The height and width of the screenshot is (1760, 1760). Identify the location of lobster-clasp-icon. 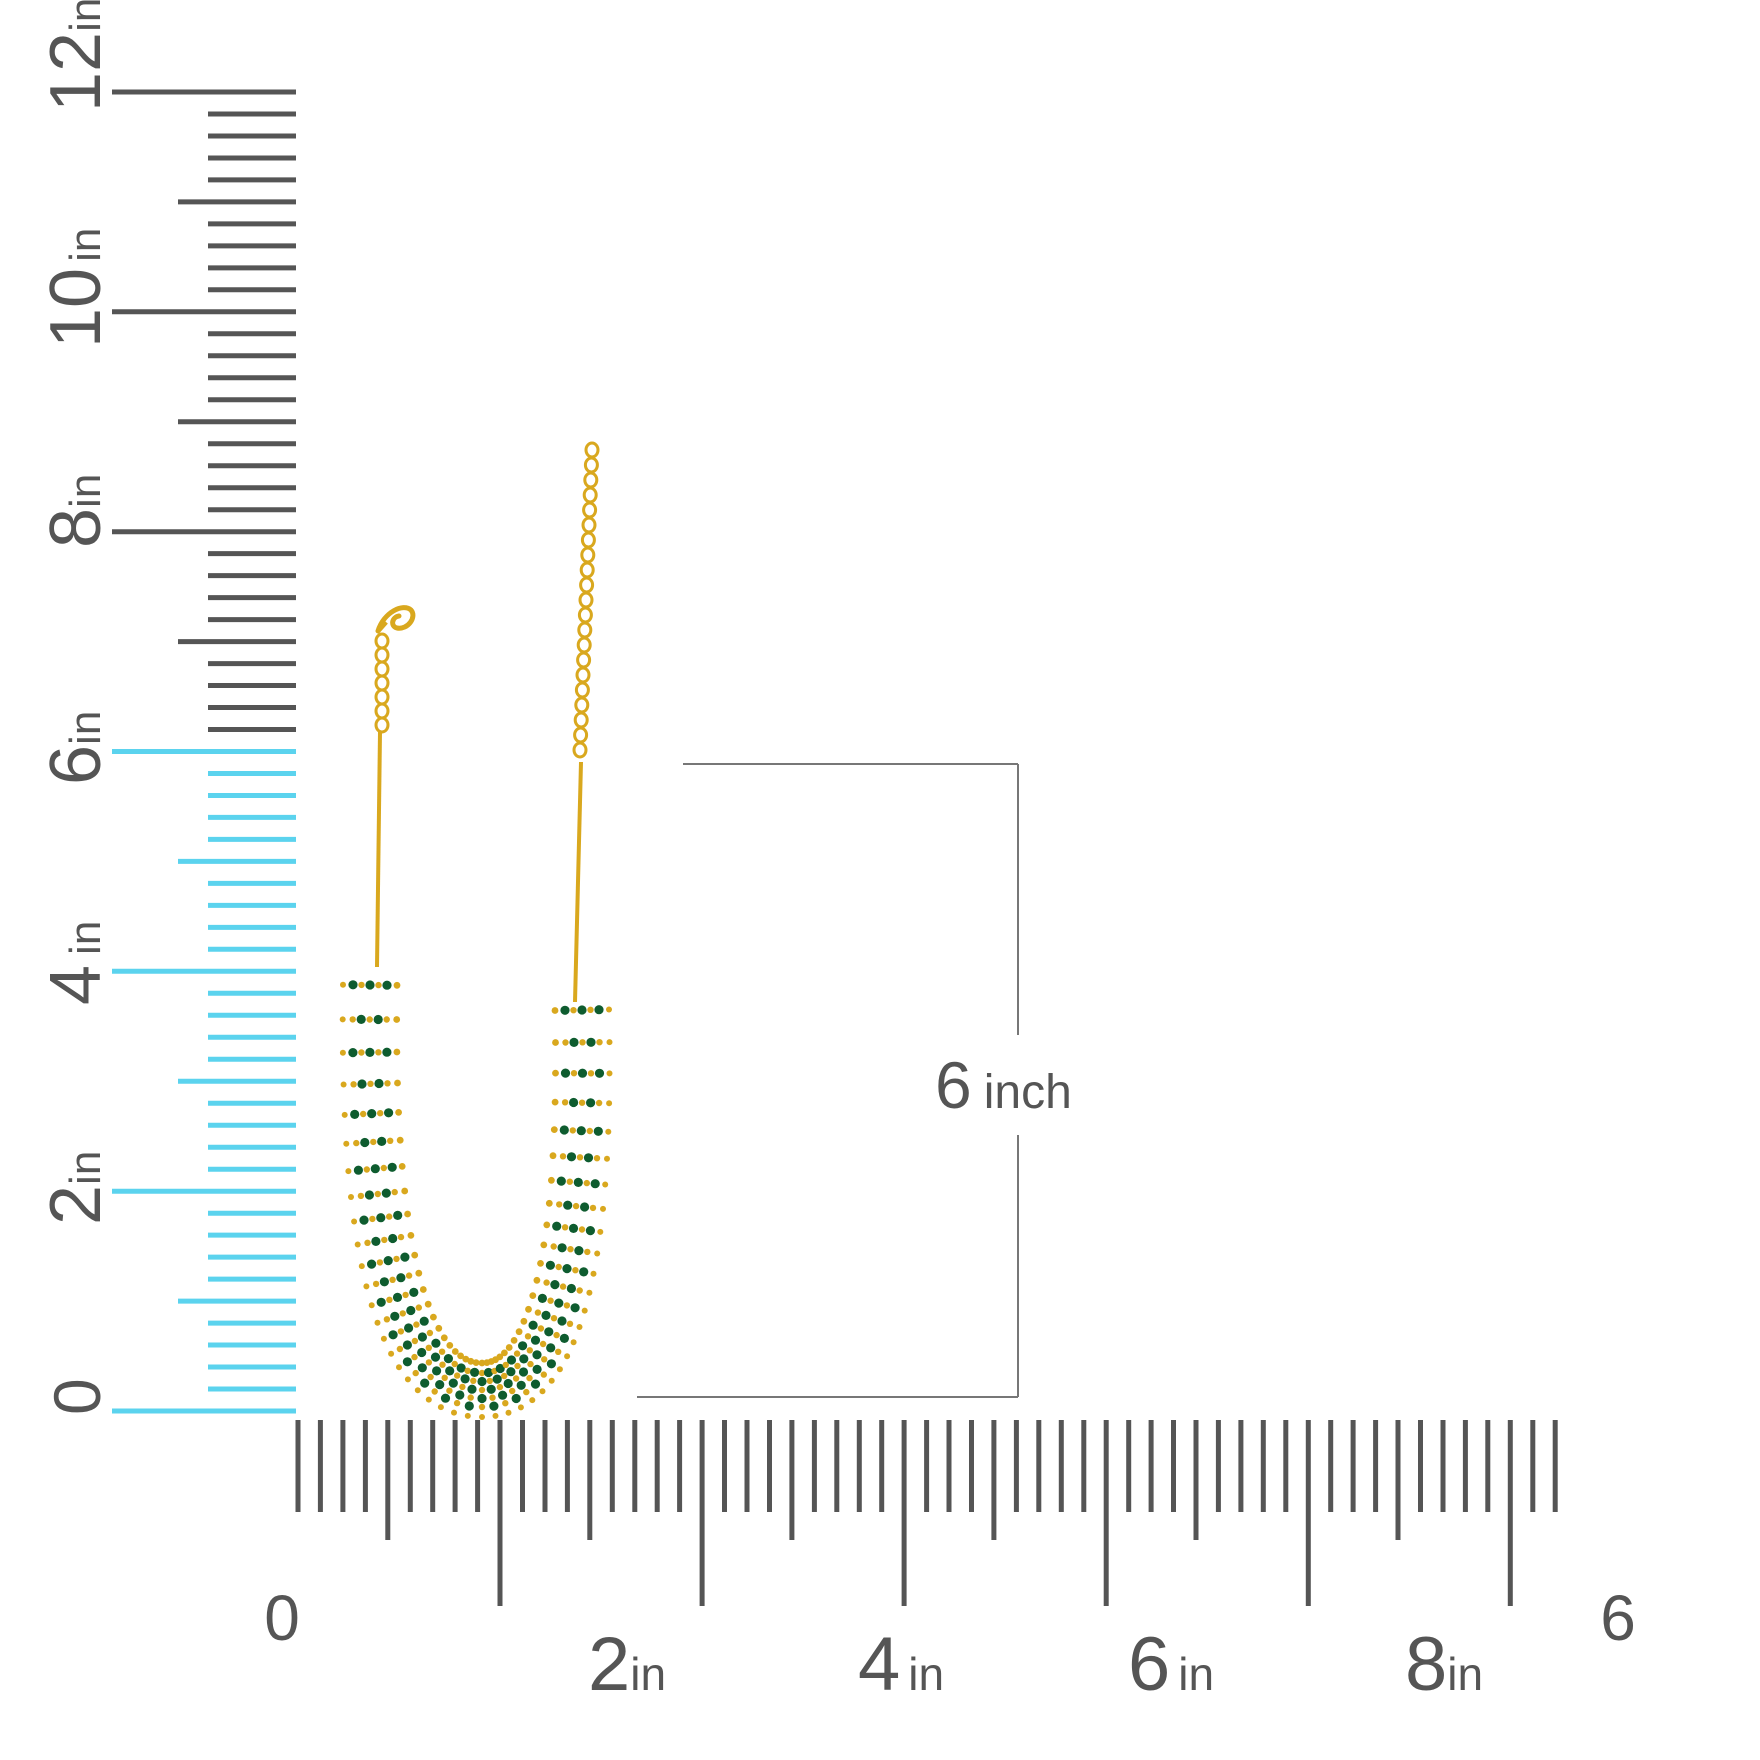
(395, 619).